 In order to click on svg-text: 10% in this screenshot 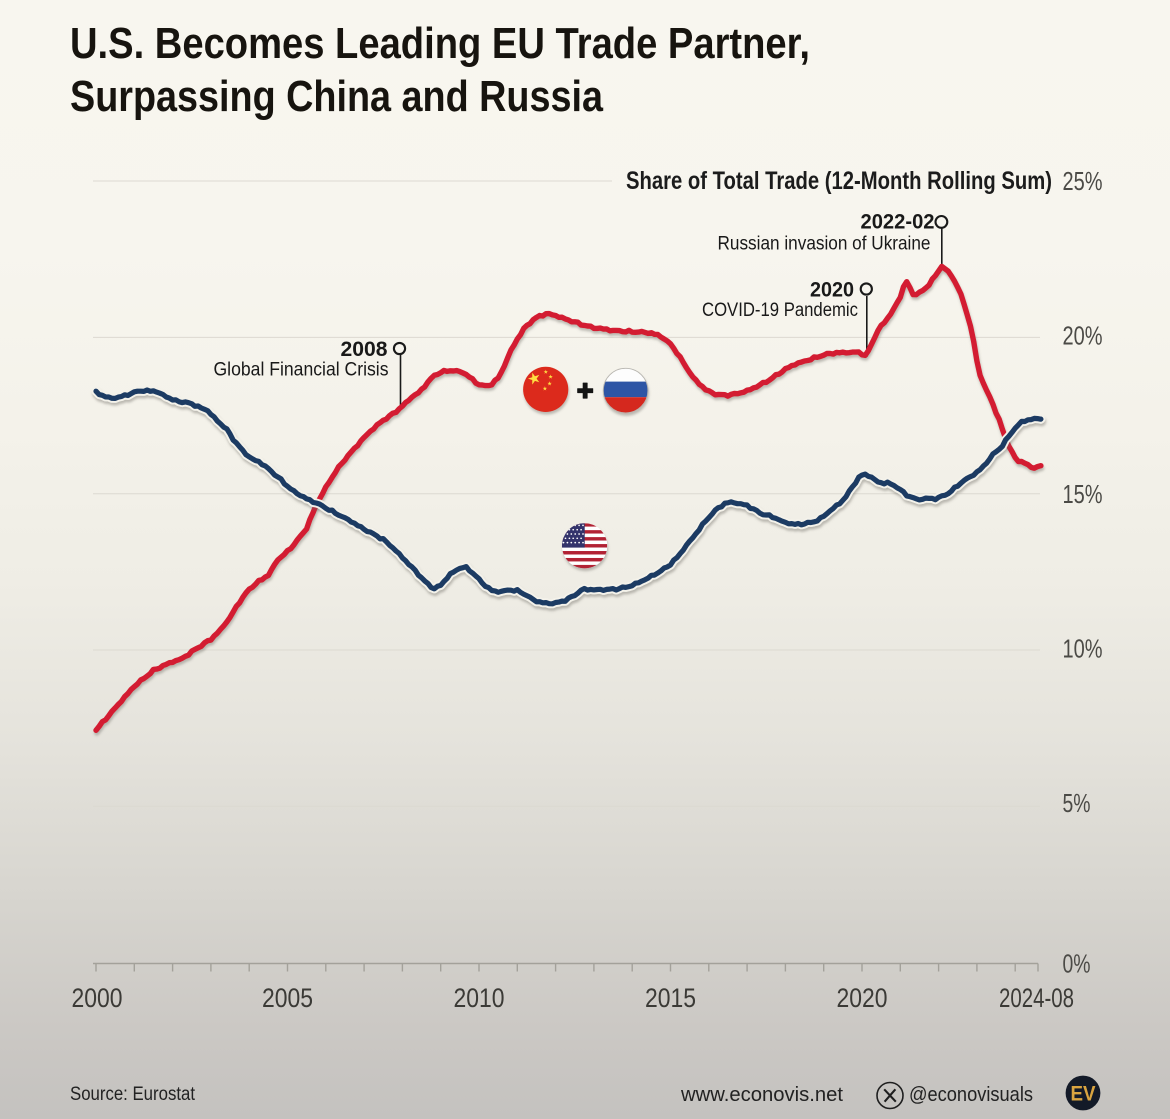, I will do `click(1083, 649)`.